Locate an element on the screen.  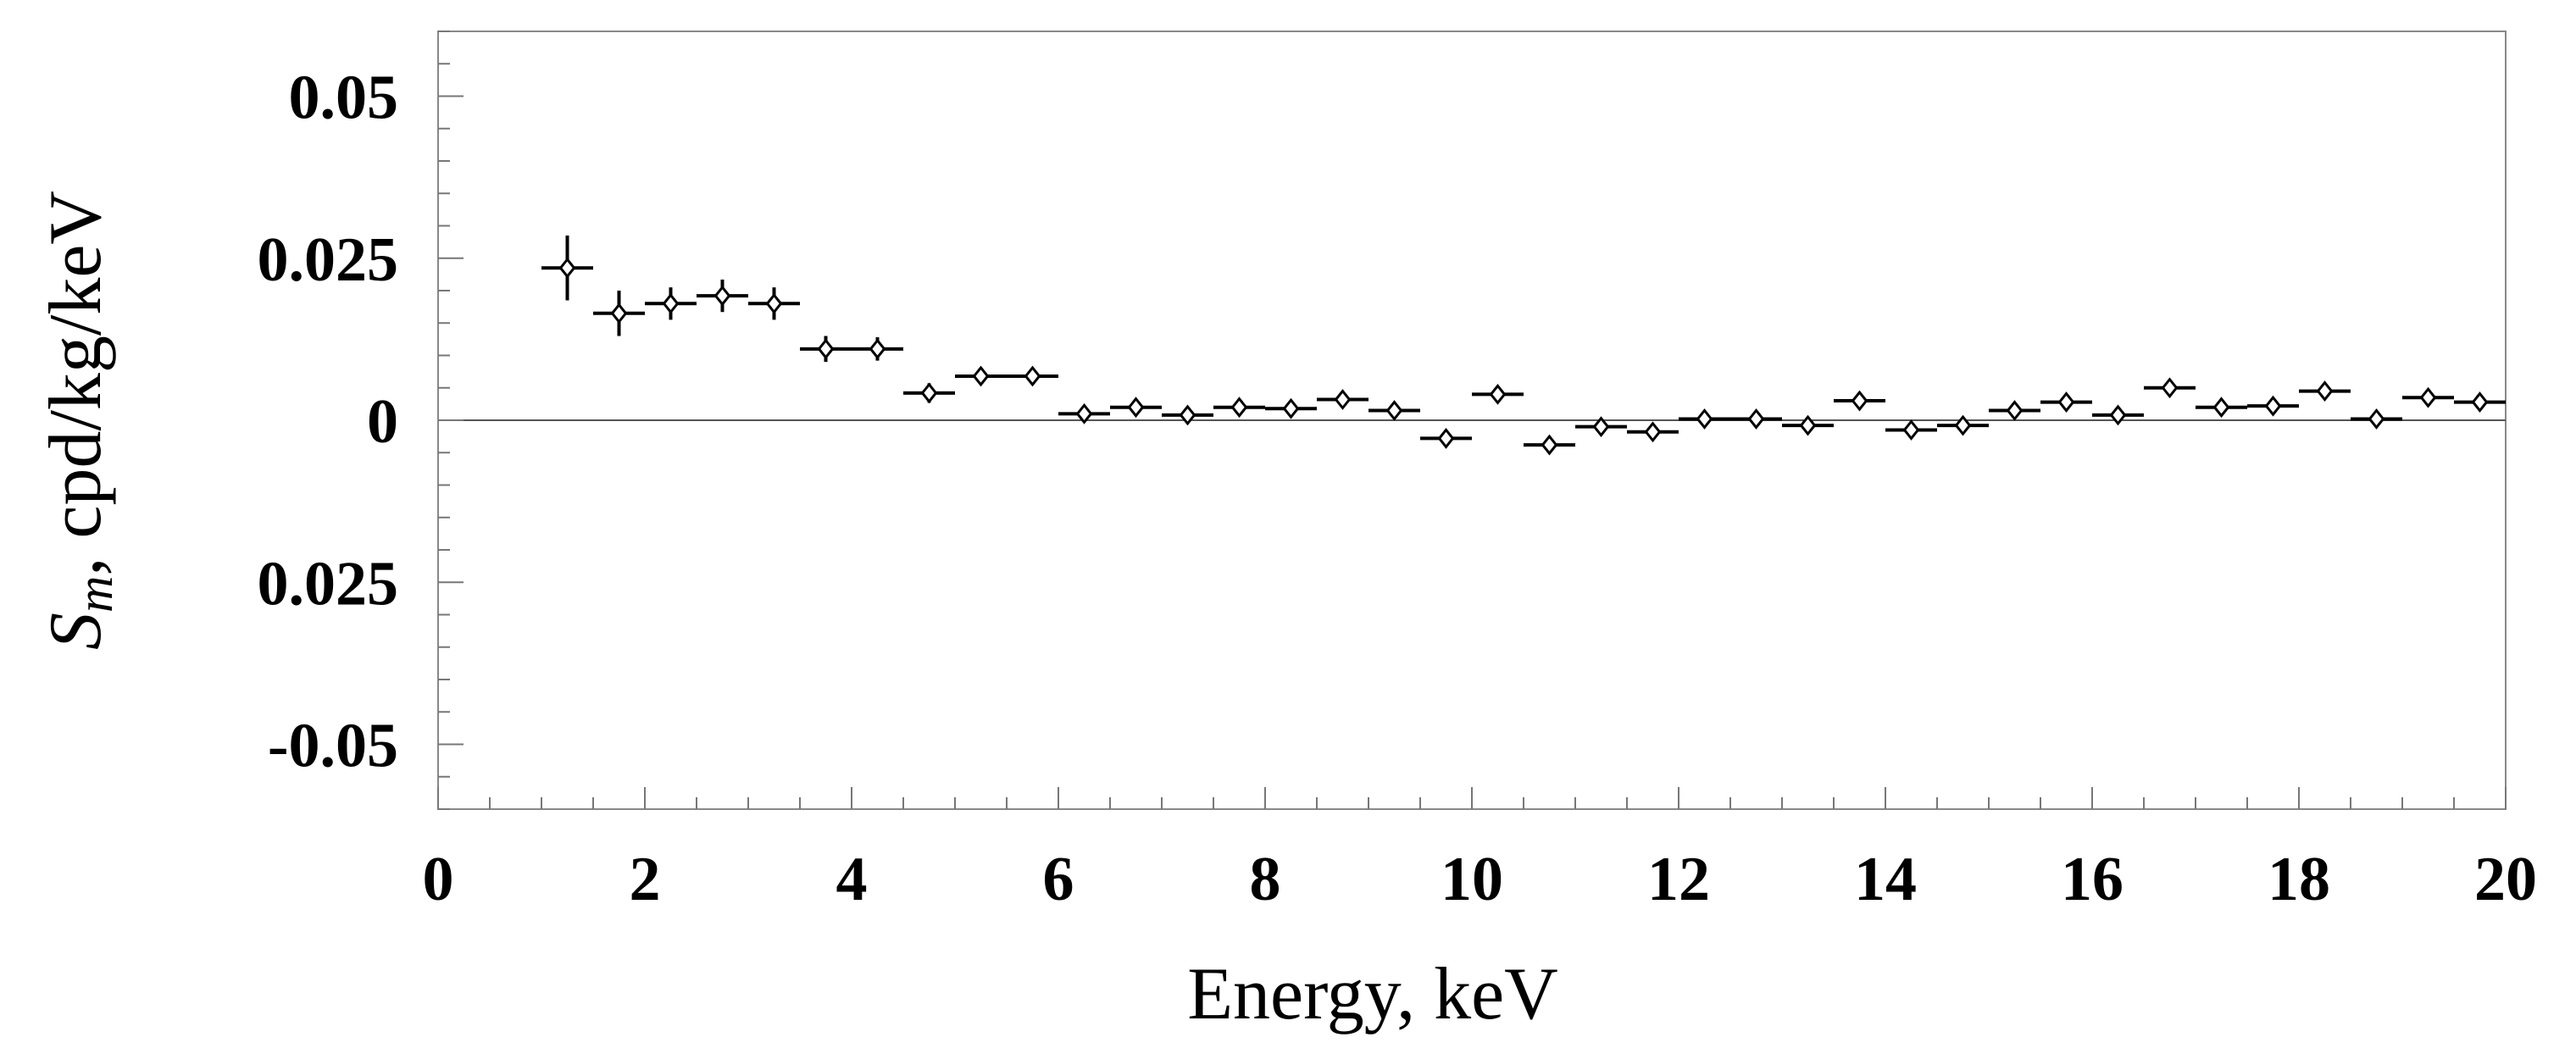
x-tick-label: 12 is located at coordinates (1678, 879).